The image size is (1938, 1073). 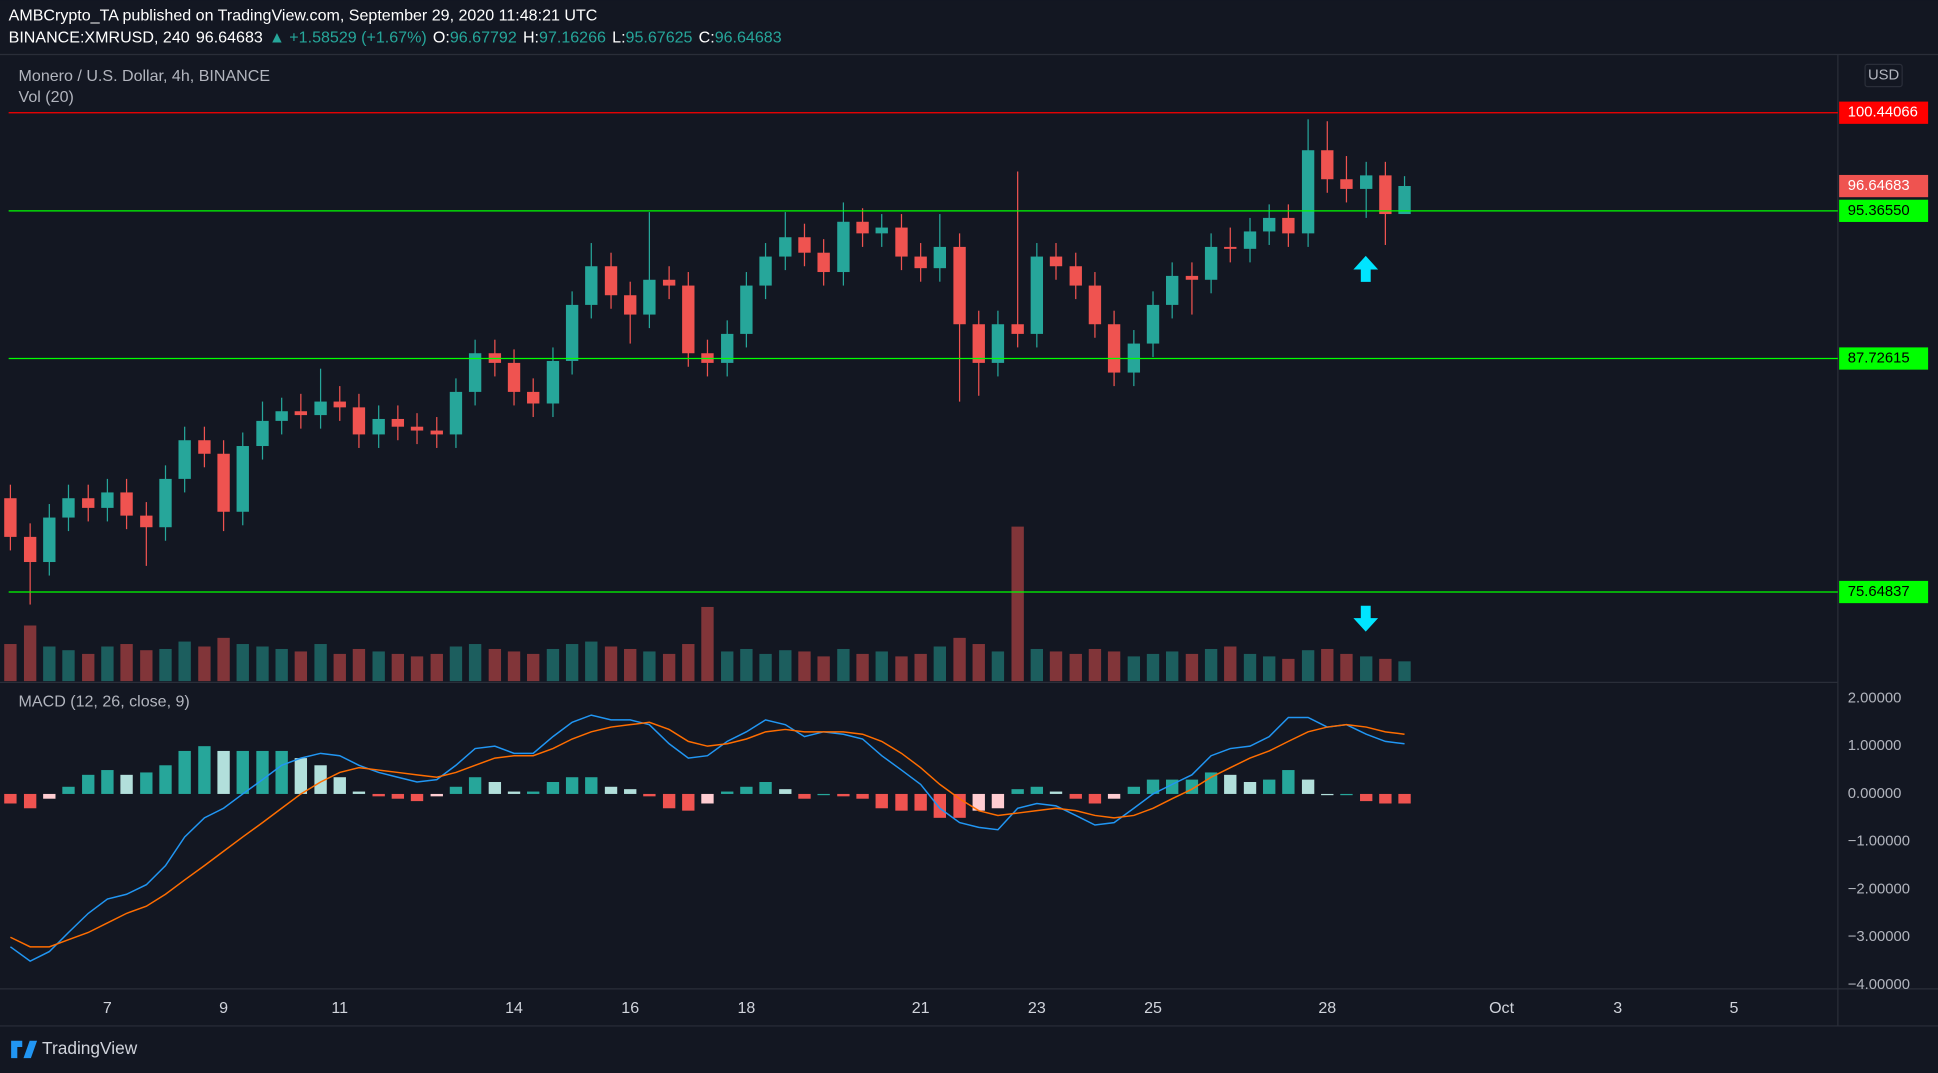 I want to click on currency-box, so click(x=1883, y=75).